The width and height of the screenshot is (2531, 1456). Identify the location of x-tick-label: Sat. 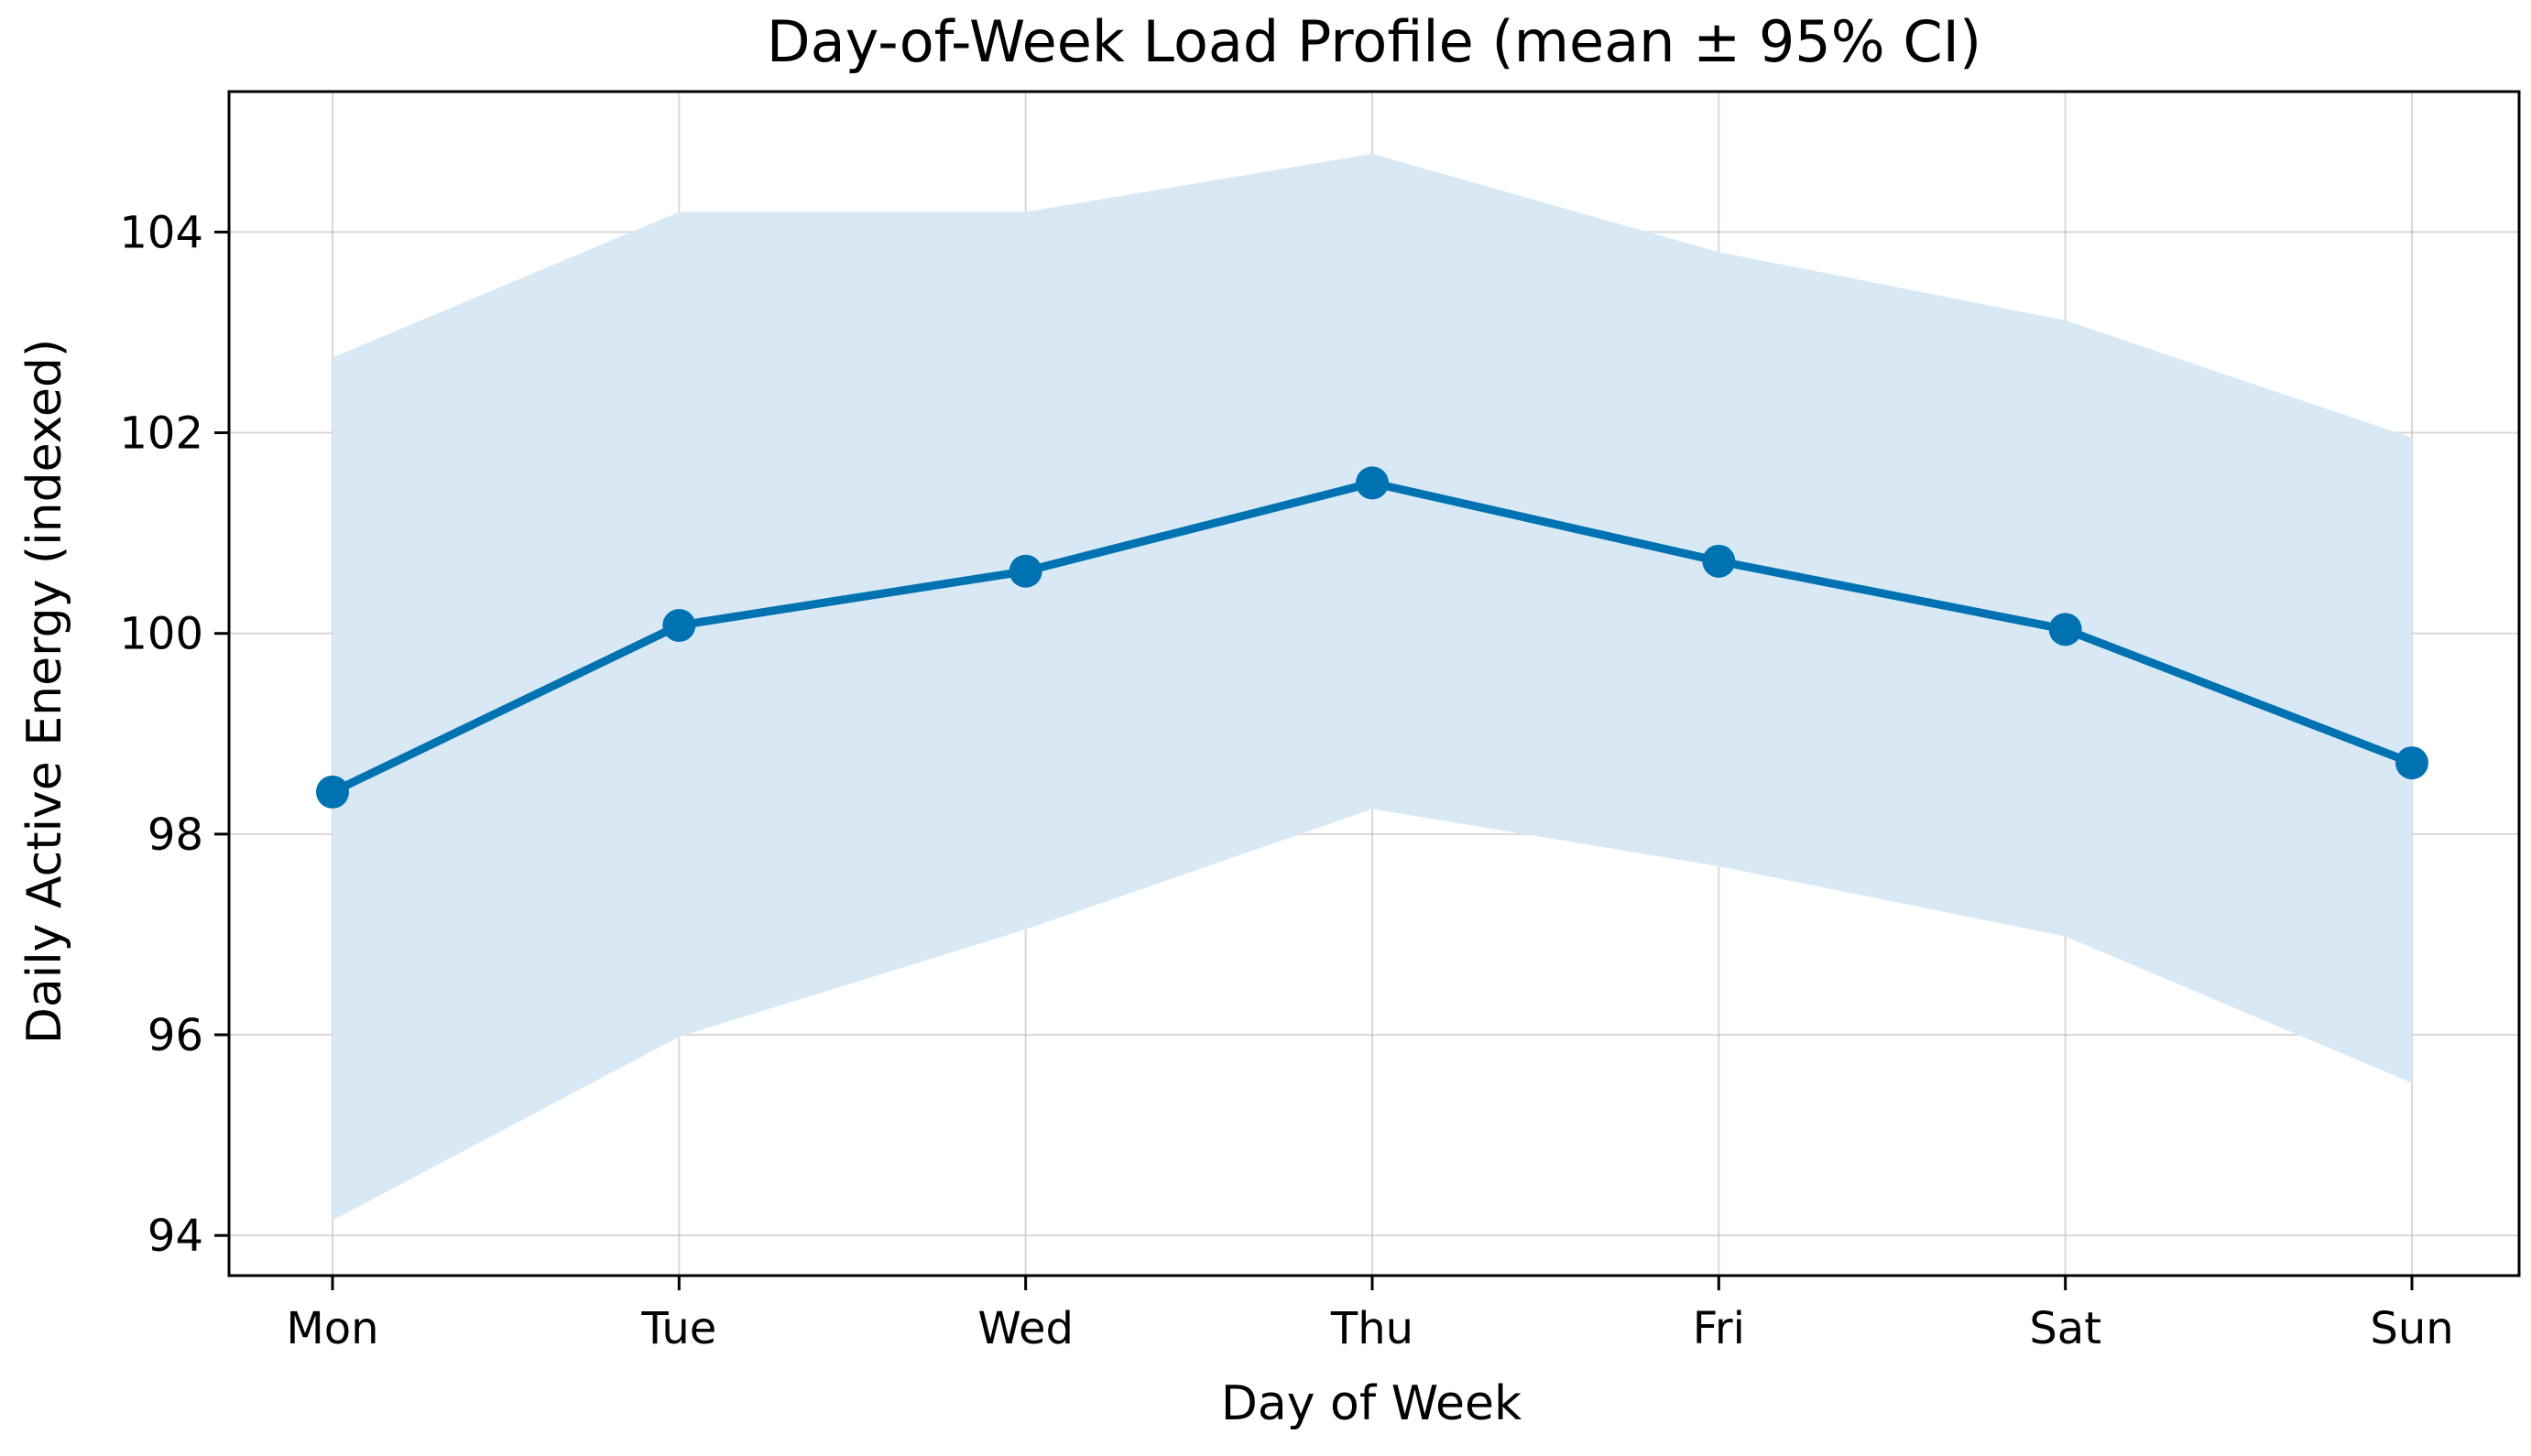
(2065, 1328).